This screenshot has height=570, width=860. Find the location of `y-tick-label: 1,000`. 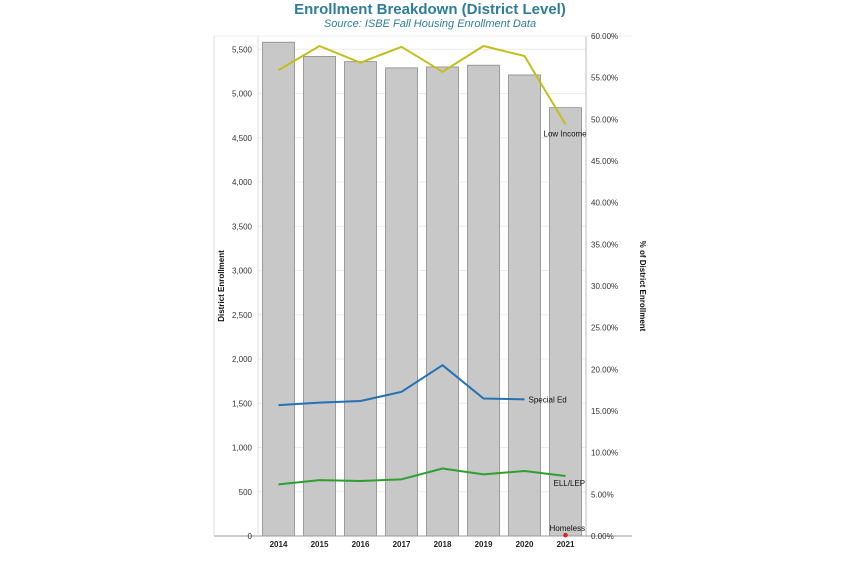

y-tick-label: 1,000 is located at coordinates (242, 448).